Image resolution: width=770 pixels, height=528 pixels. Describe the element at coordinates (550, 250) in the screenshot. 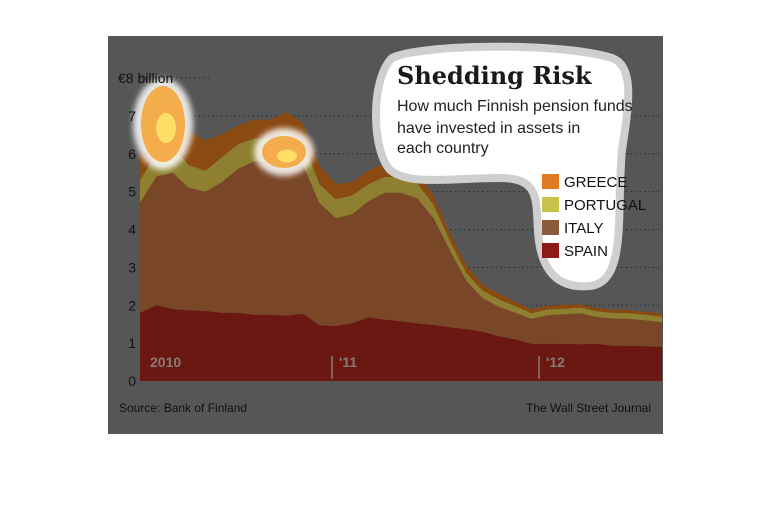

I see `legend-swatch-spain` at that location.